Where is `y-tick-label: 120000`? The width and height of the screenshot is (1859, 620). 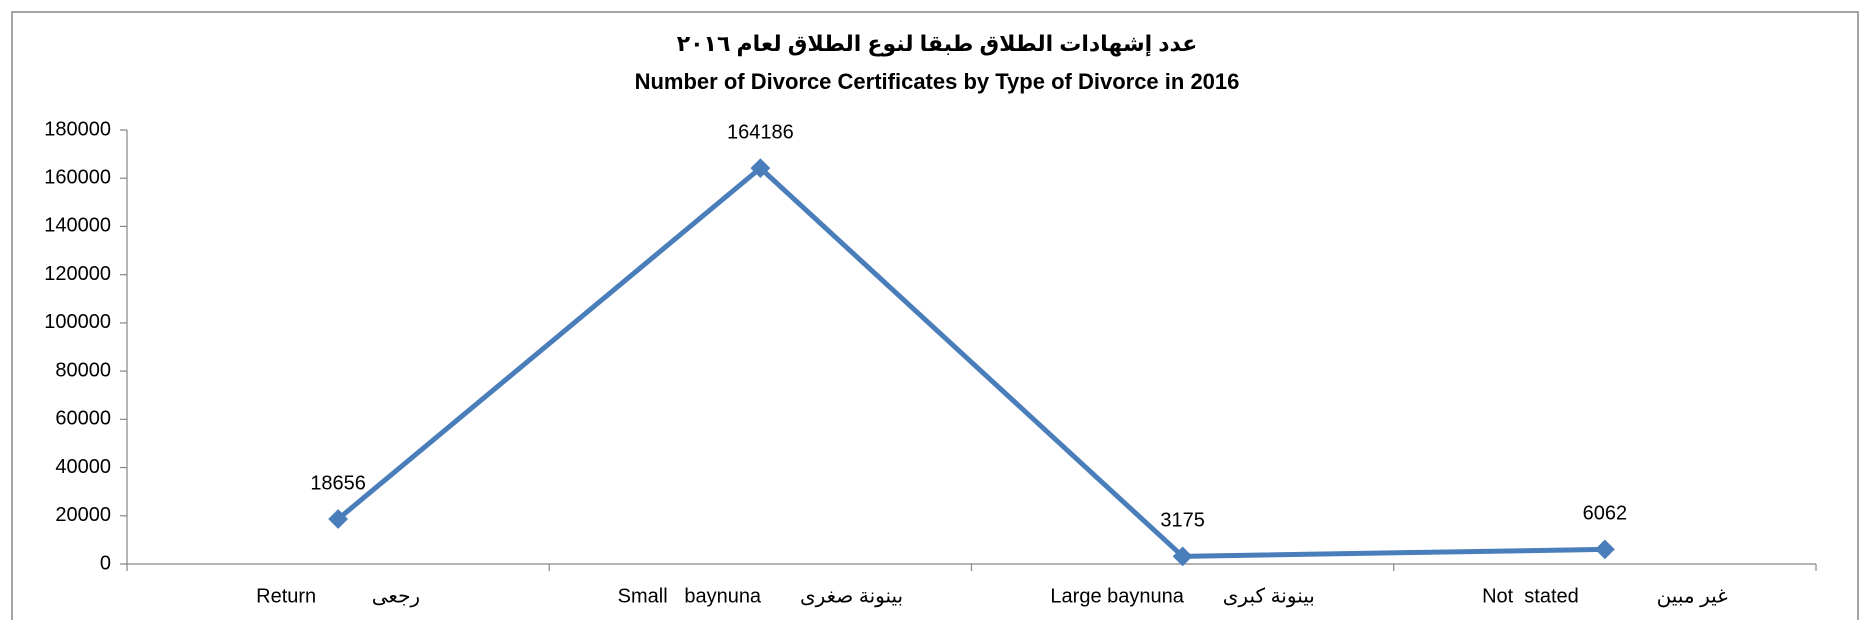
y-tick-label: 120000 is located at coordinates (77, 274).